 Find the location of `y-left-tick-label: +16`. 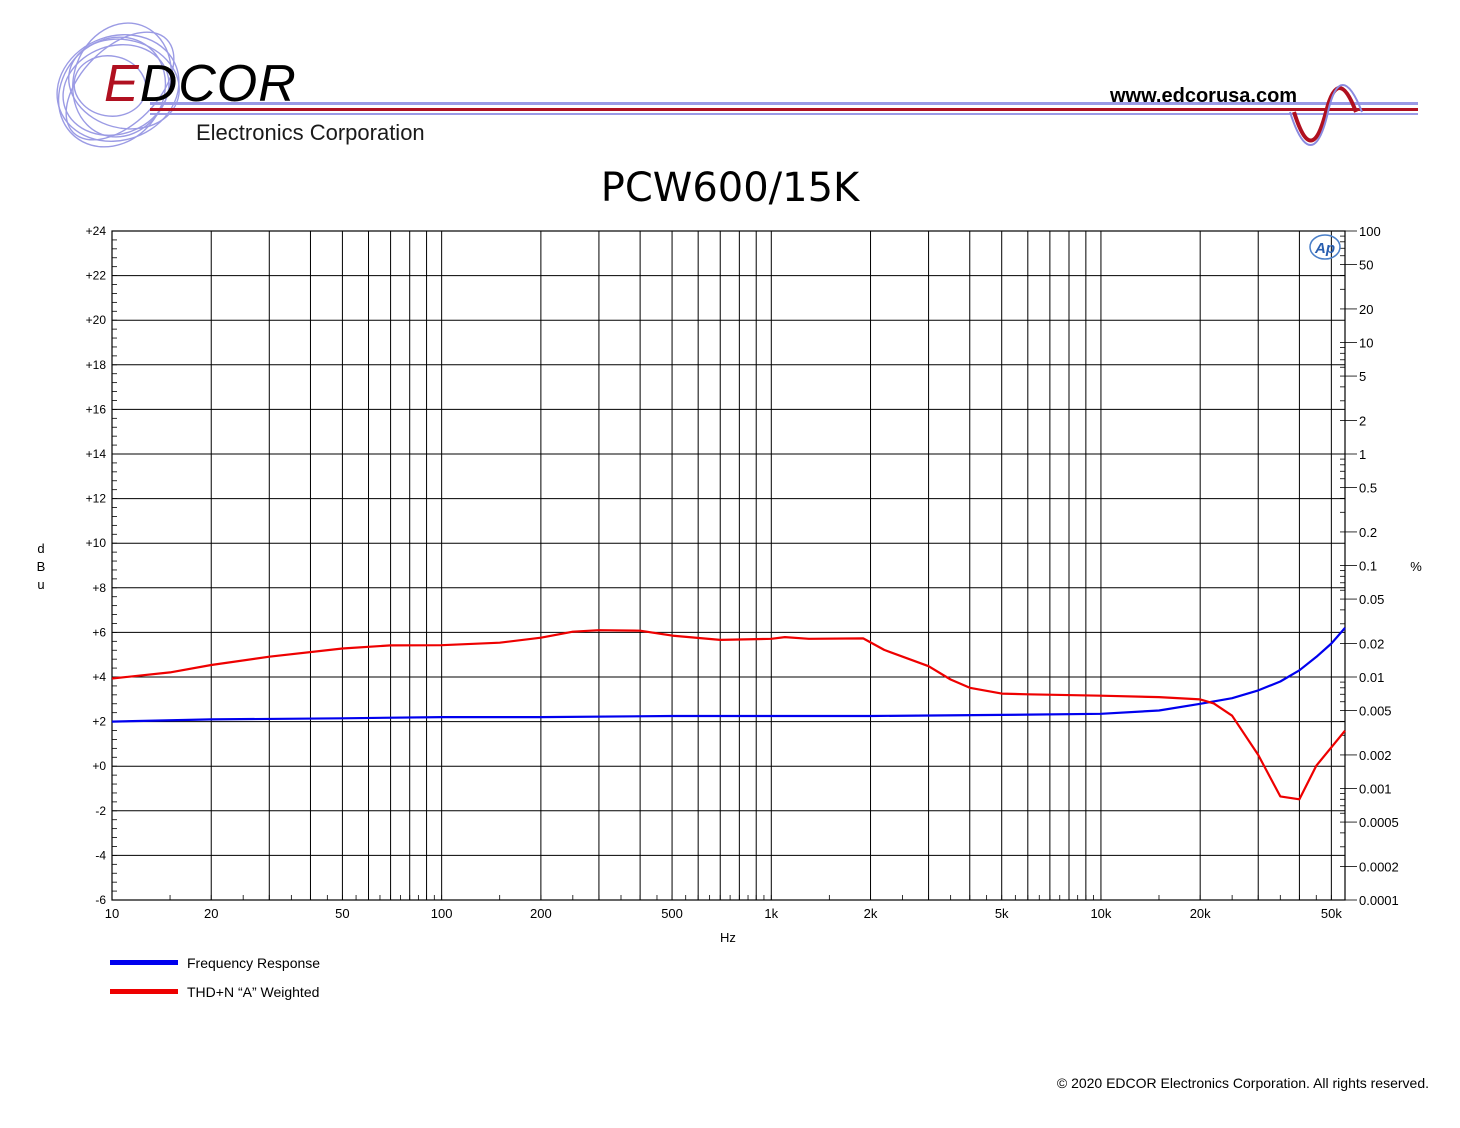

y-left-tick-label: +16 is located at coordinates (96, 409).